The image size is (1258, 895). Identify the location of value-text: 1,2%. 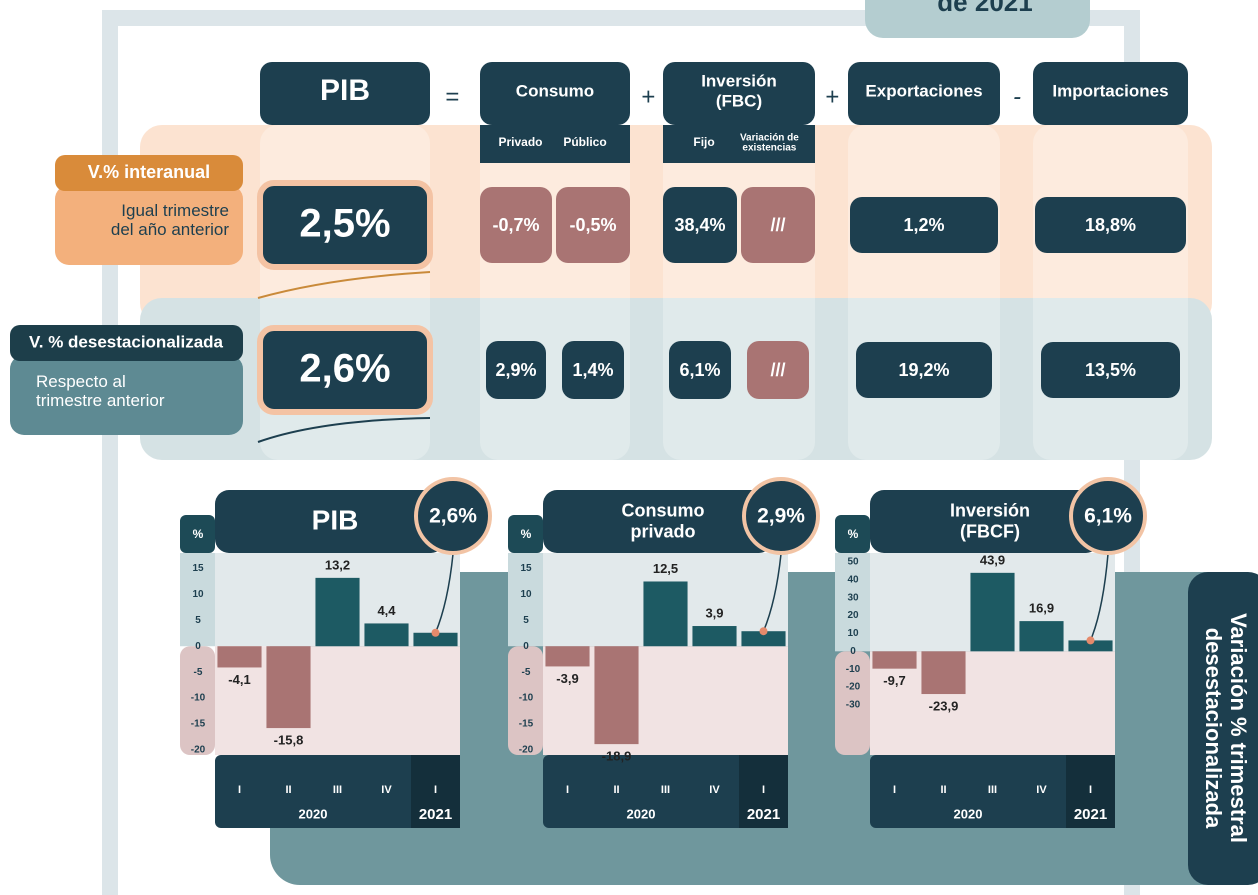
(923, 225).